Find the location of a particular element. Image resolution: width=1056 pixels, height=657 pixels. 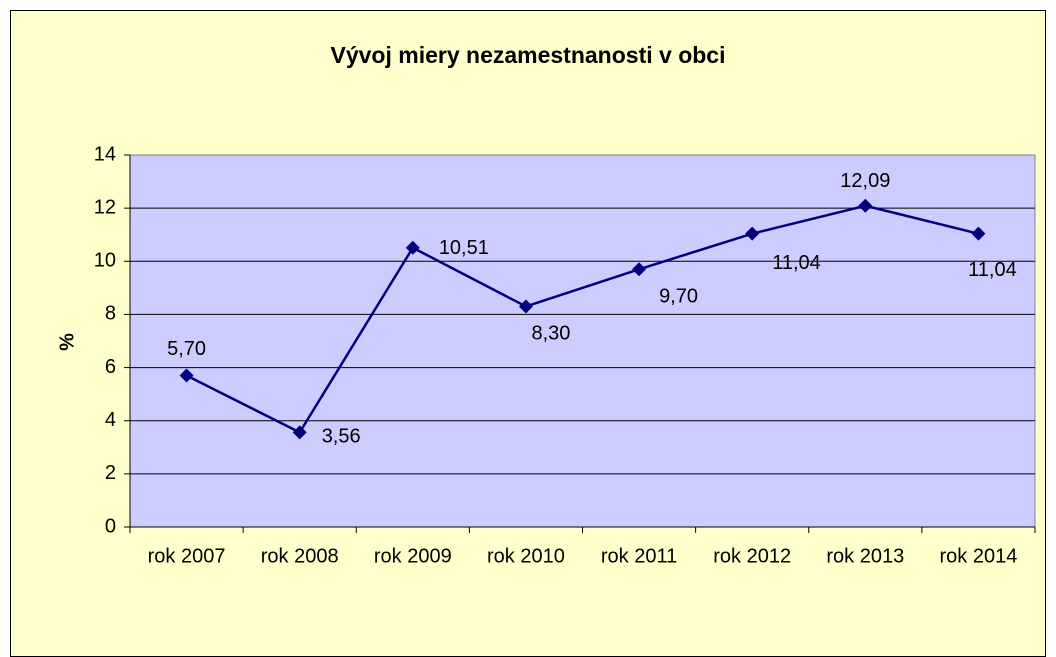

y-tick-label: 6 is located at coordinates (110, 367).